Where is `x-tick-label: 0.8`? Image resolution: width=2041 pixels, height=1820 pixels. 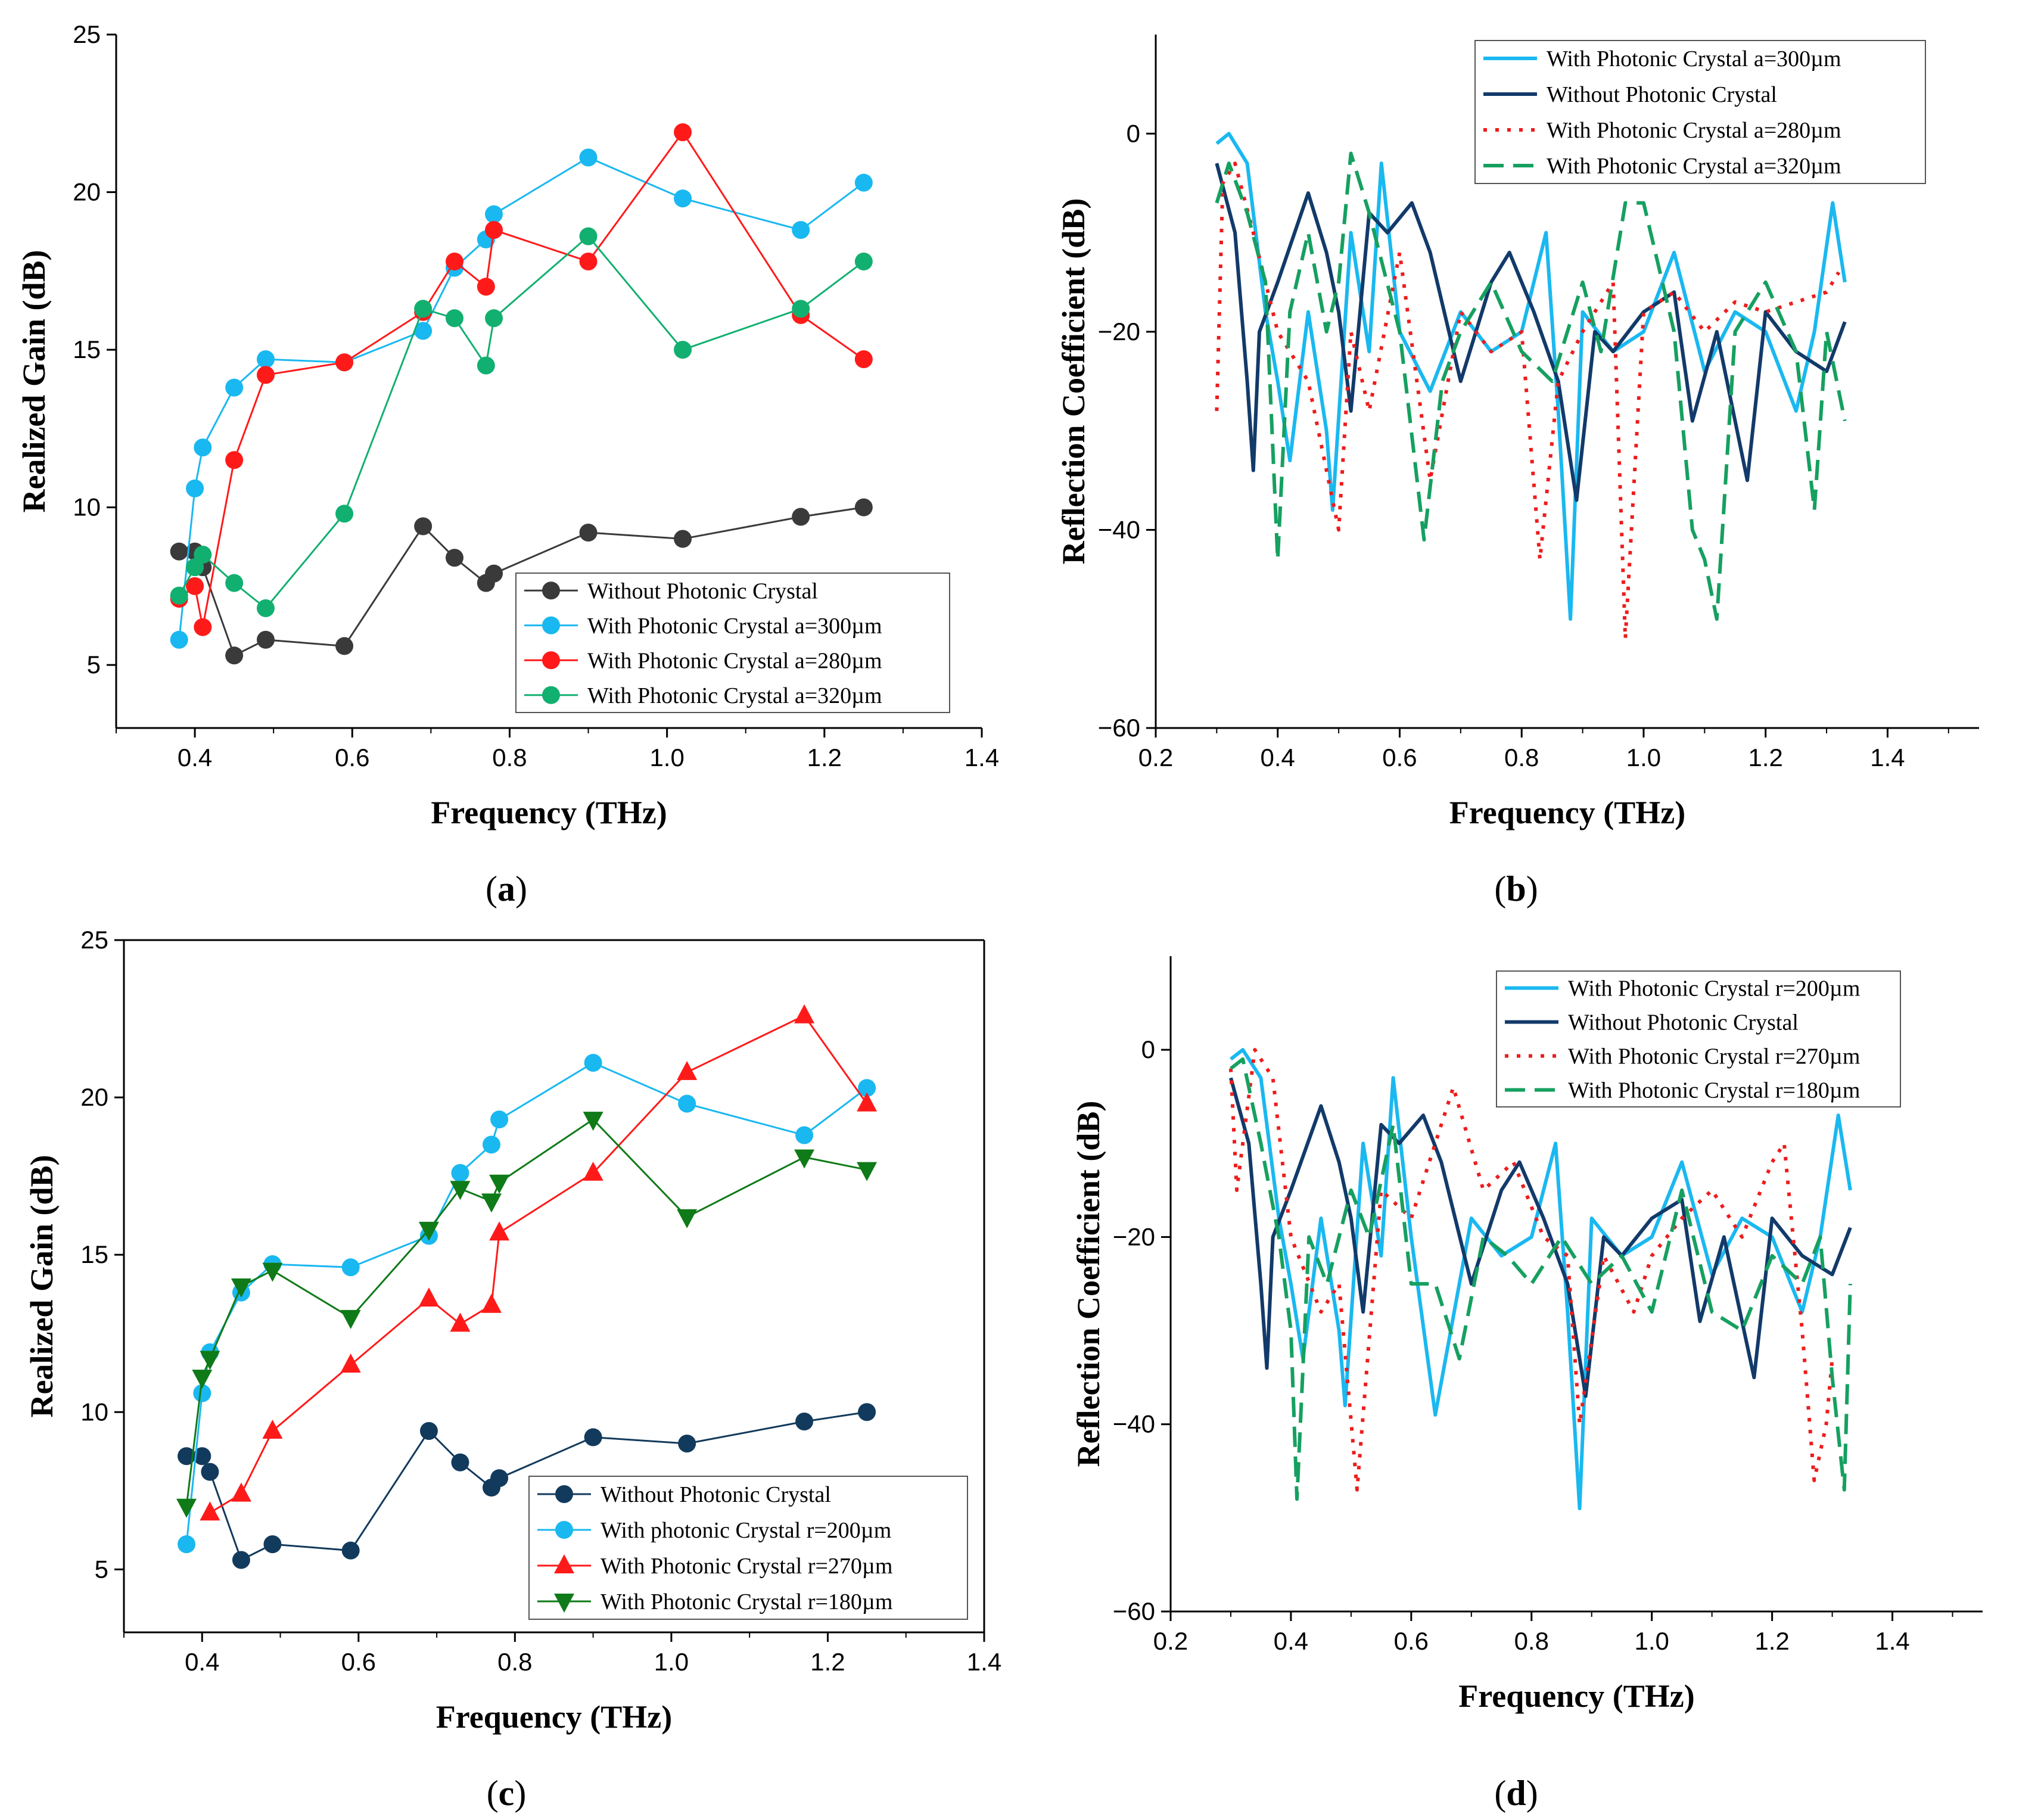 x-tick-label: 0.8 is located at coordinates (1521, 757).